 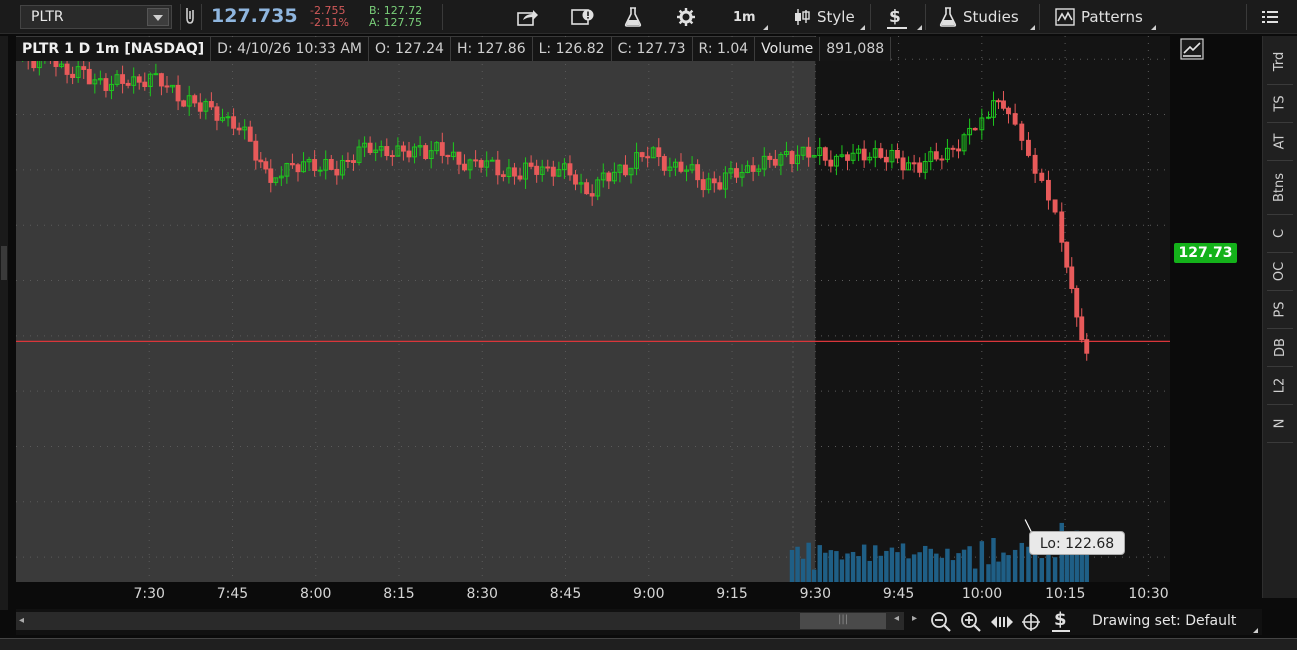 I want to click on scroll-right-button-icon: ▸, so click(x=915, y=618).